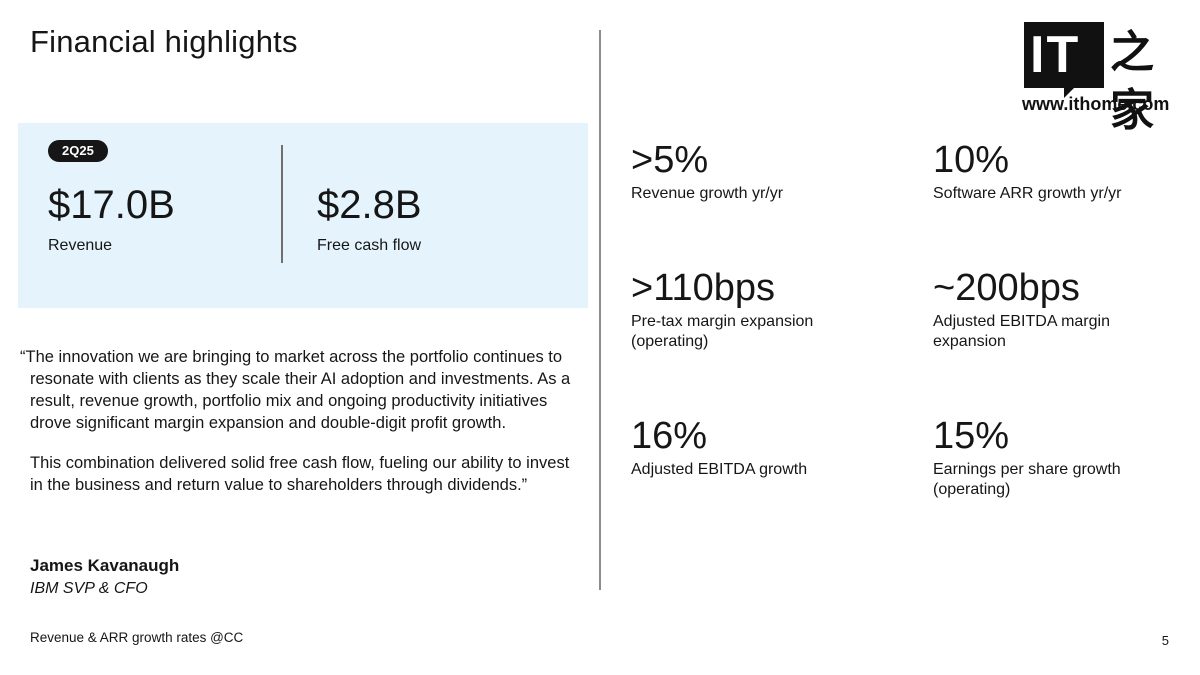 This screenshot has height=675, width=1200. Describe the element at coordinates (111, 205) in the screenshot. I see `hero-metric-value: $17.0B` at that location.